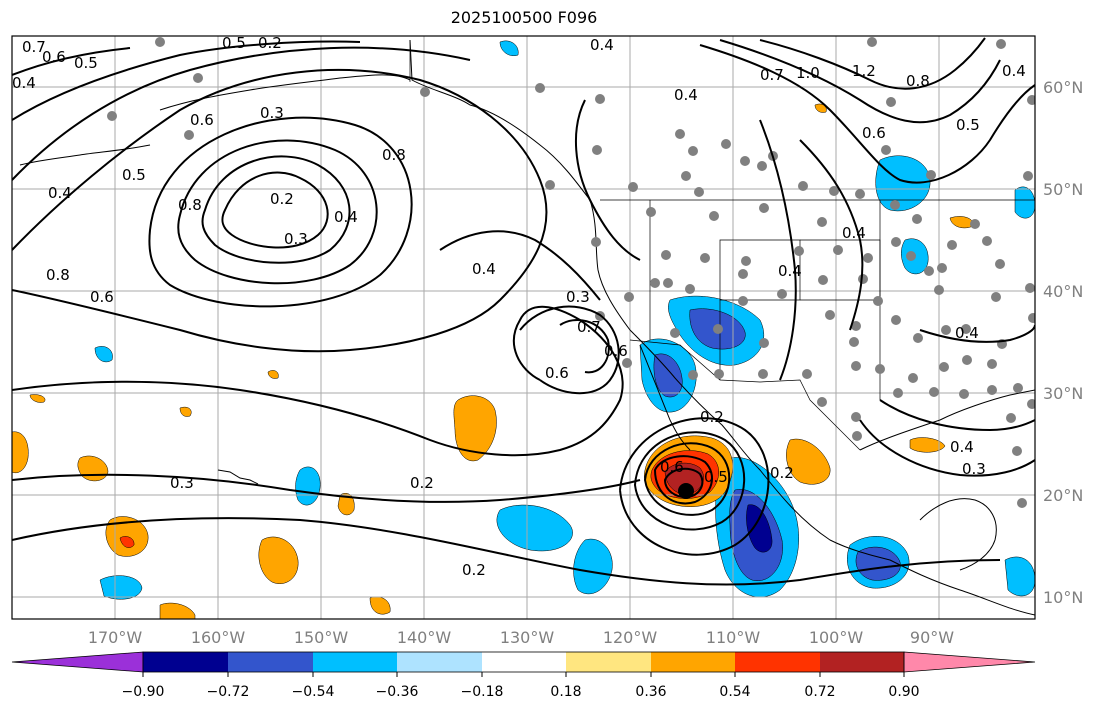  What do you see at coordinates (903, 692) in the screenshot?
I see `colorbar-label: 0.90` at bounding box center [903, 692].